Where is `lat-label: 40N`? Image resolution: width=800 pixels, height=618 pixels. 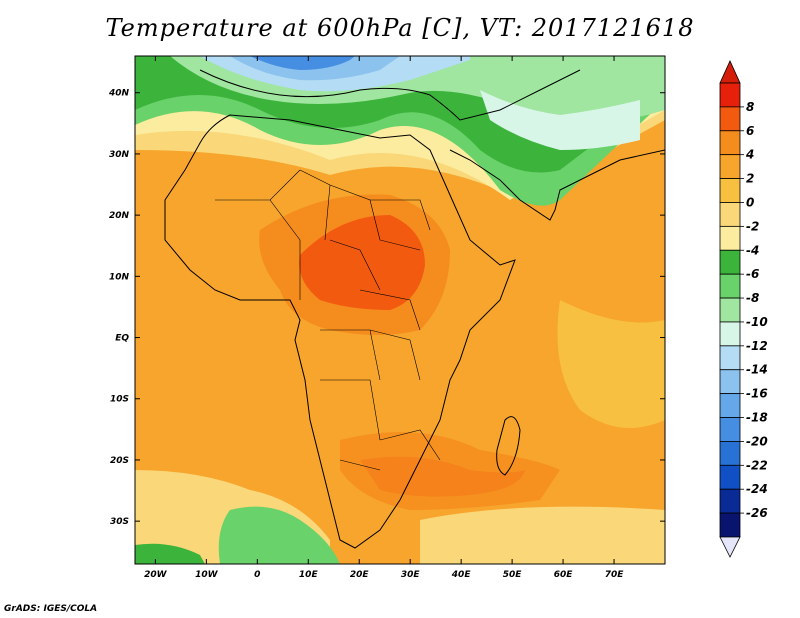
lat-label: 40N is located at coordinates (119, 94).